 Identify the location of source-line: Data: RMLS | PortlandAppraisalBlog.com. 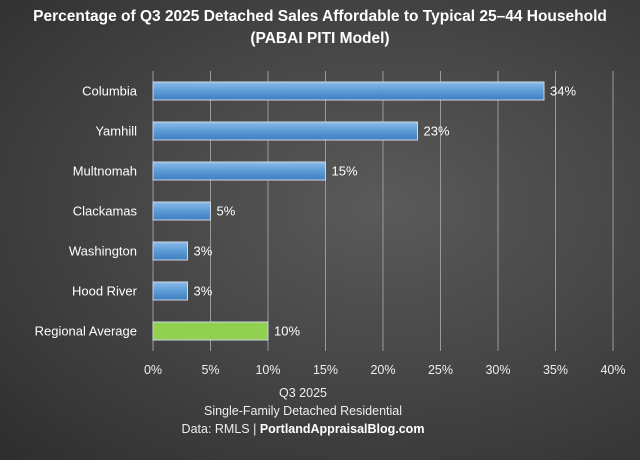
(303, 429).